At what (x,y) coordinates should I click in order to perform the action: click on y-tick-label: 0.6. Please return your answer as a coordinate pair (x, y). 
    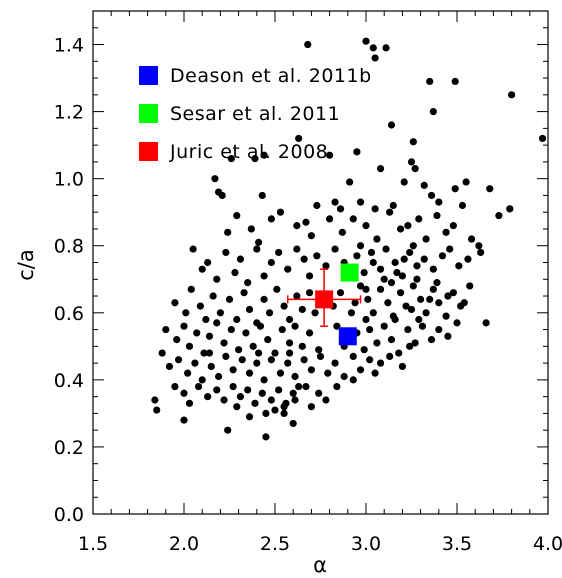
    Looking at the image, I should click on (69, 314).